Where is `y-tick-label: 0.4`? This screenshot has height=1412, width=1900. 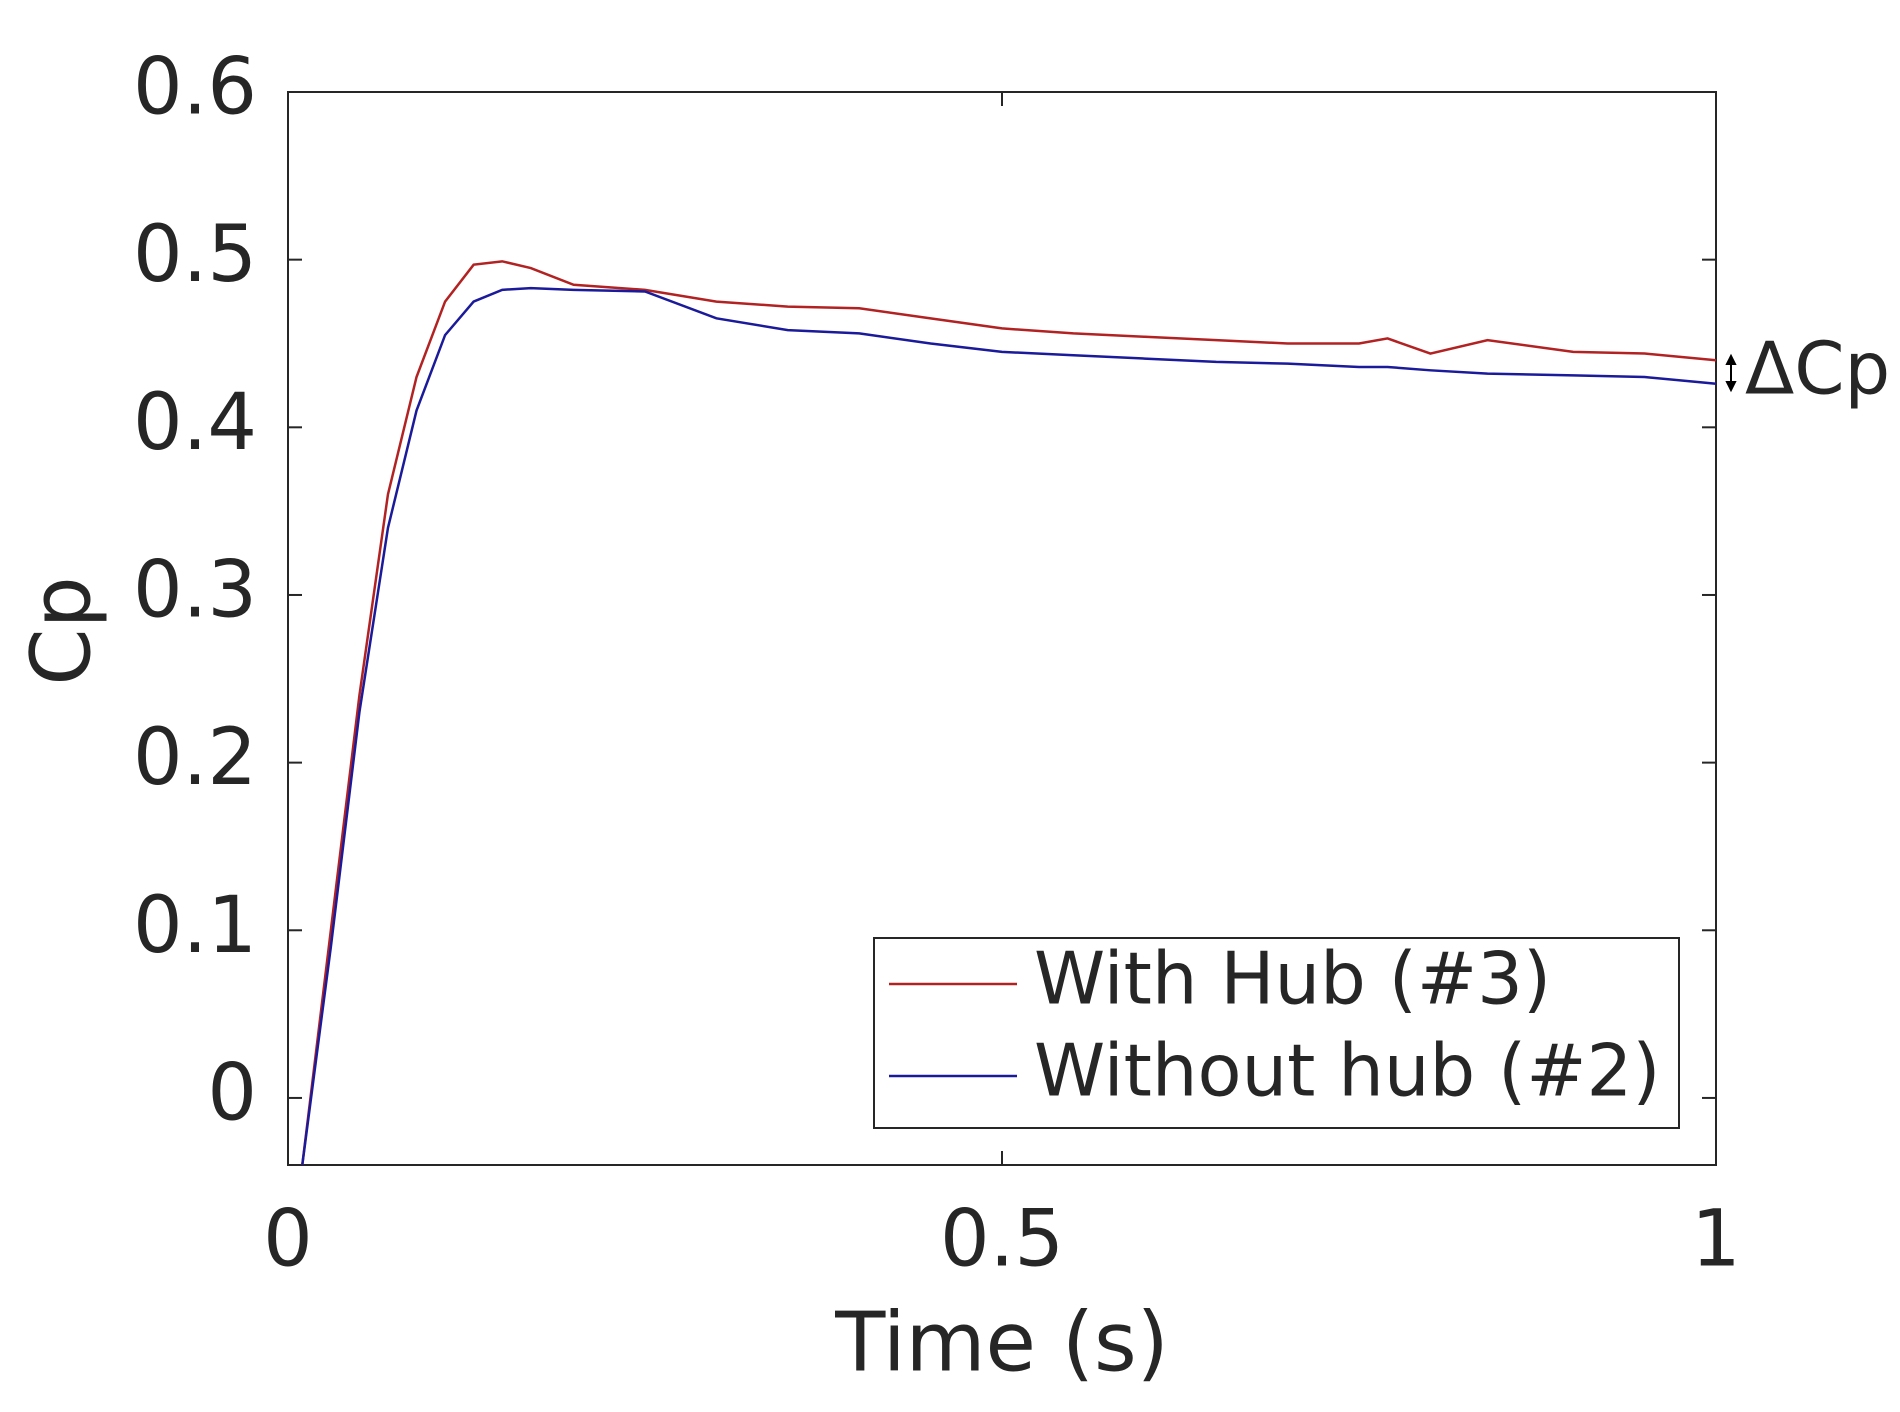
y-tick-label: 0.4 is located at coordinates (195, 423).